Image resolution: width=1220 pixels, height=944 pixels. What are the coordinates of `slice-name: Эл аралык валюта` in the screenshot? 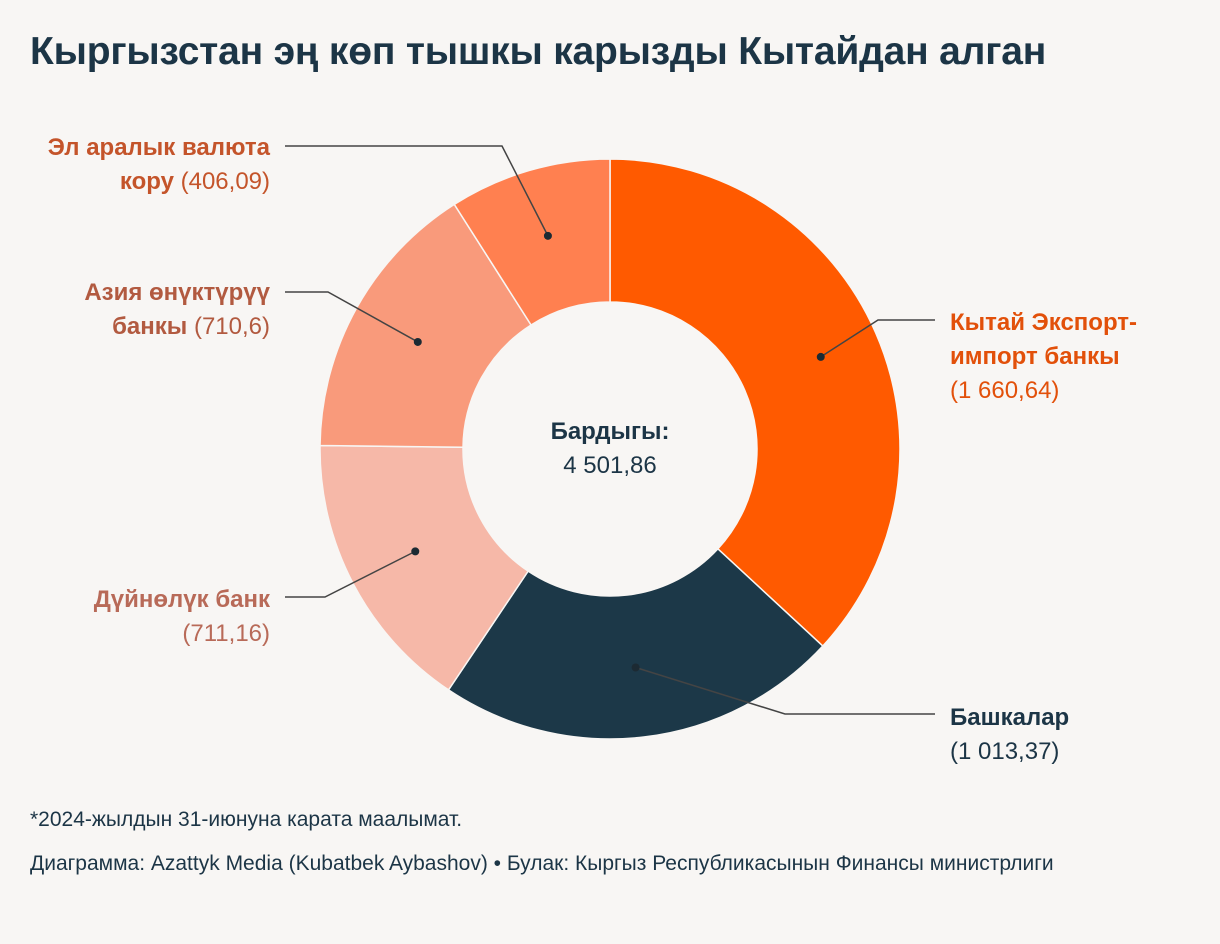 It's located at (158, 147).